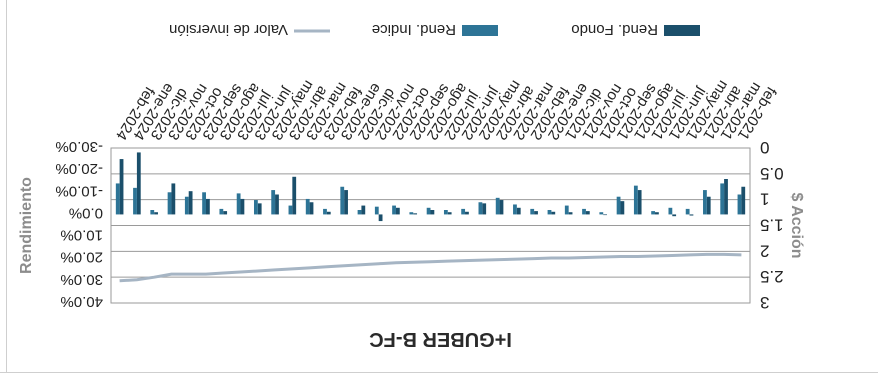  I want to click on right-axis-tick-label: -20.0%, so click(79, 168).